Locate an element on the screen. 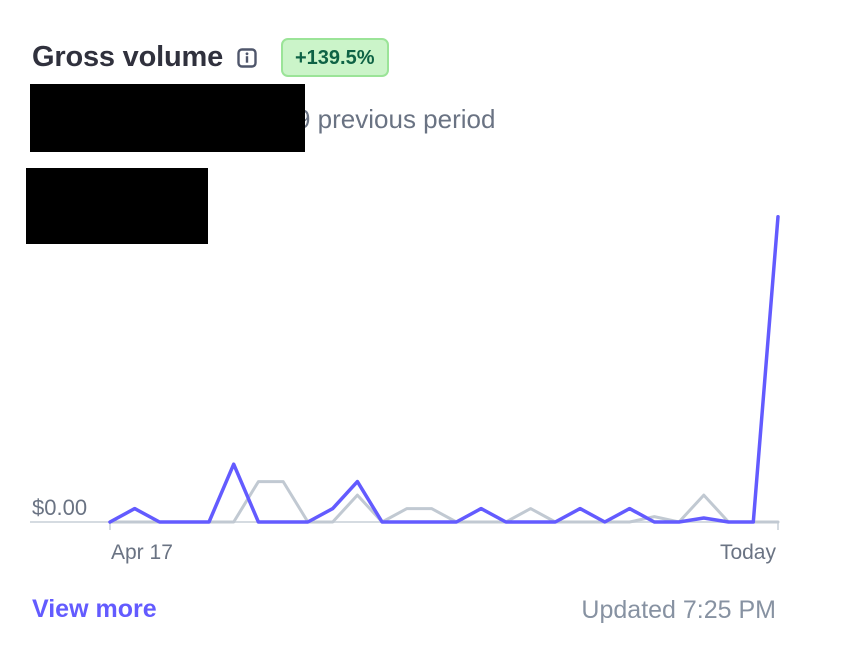 Image resolution: width=862 pixels, height=666 pixels. comparison-suffix: 9 previous period is located at coordinates (396, 119).